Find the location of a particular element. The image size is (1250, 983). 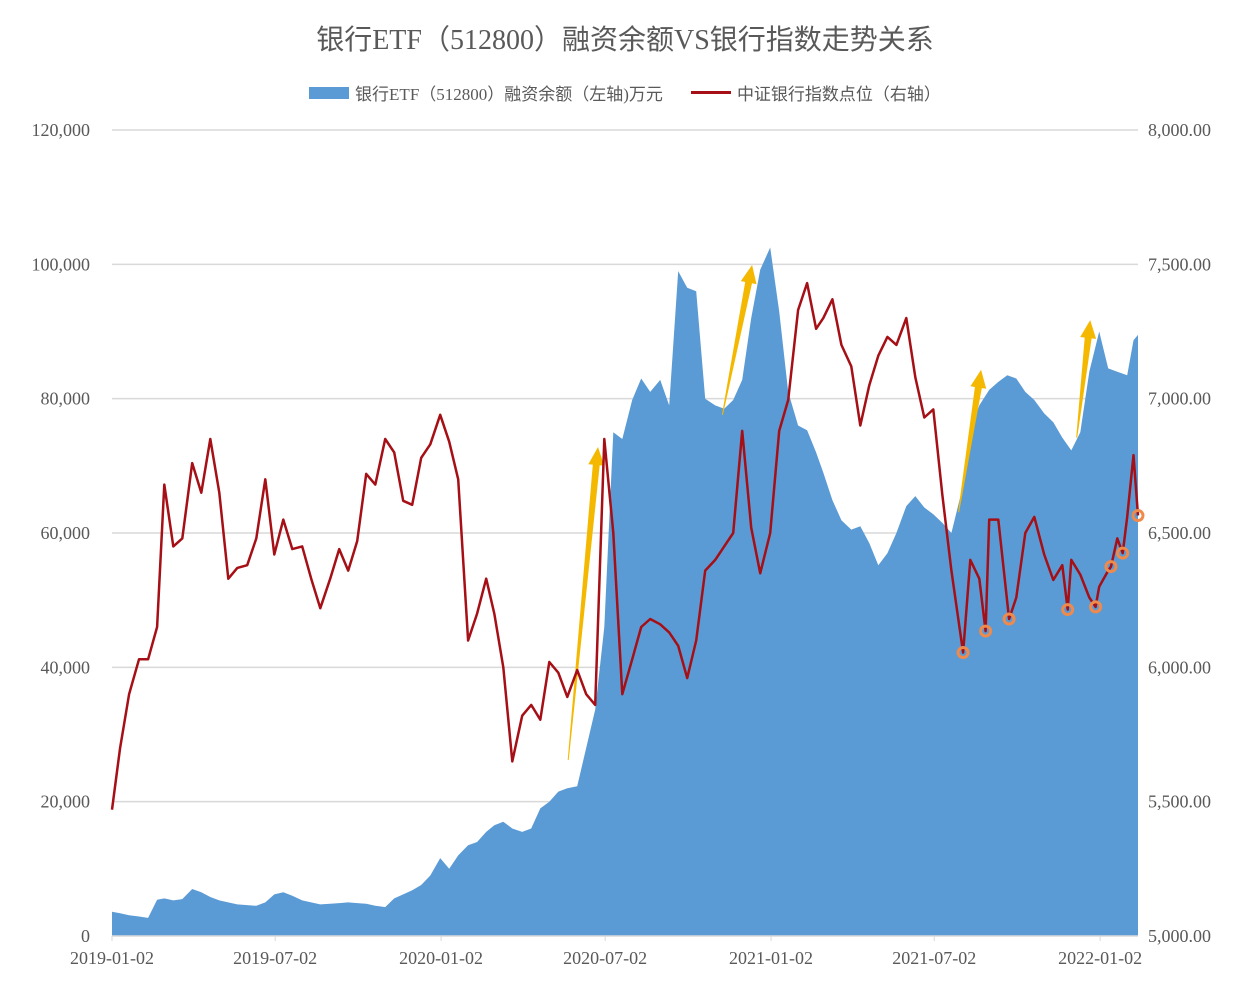

x-tick-label: 2019-01-02 is located at coordinates (112, 958).